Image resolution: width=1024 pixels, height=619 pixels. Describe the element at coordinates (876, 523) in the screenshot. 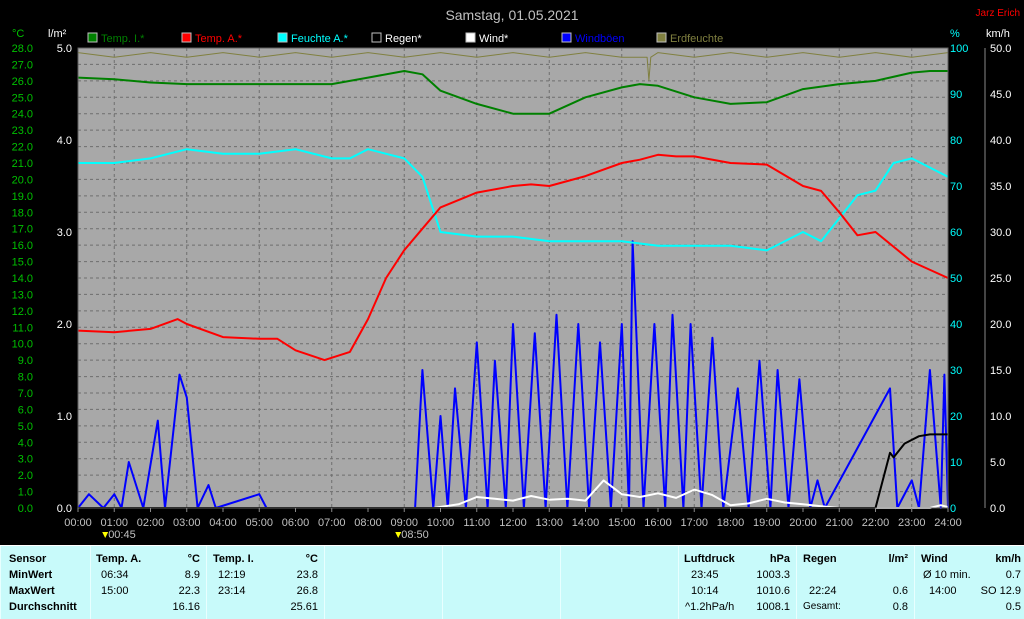

I see `x-tick-label: 22:00` at that location.